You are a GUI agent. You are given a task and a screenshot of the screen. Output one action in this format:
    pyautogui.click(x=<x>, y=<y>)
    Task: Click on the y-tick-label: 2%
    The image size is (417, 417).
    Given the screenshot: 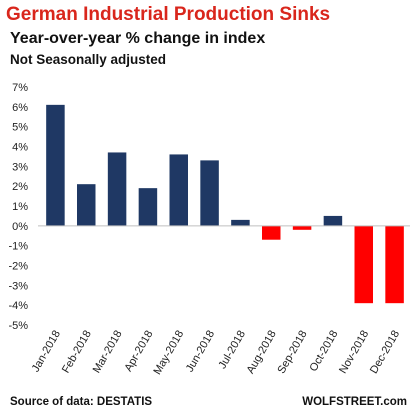 What is the action you would take?
    pyautogui.click(x=20, y=187)
    